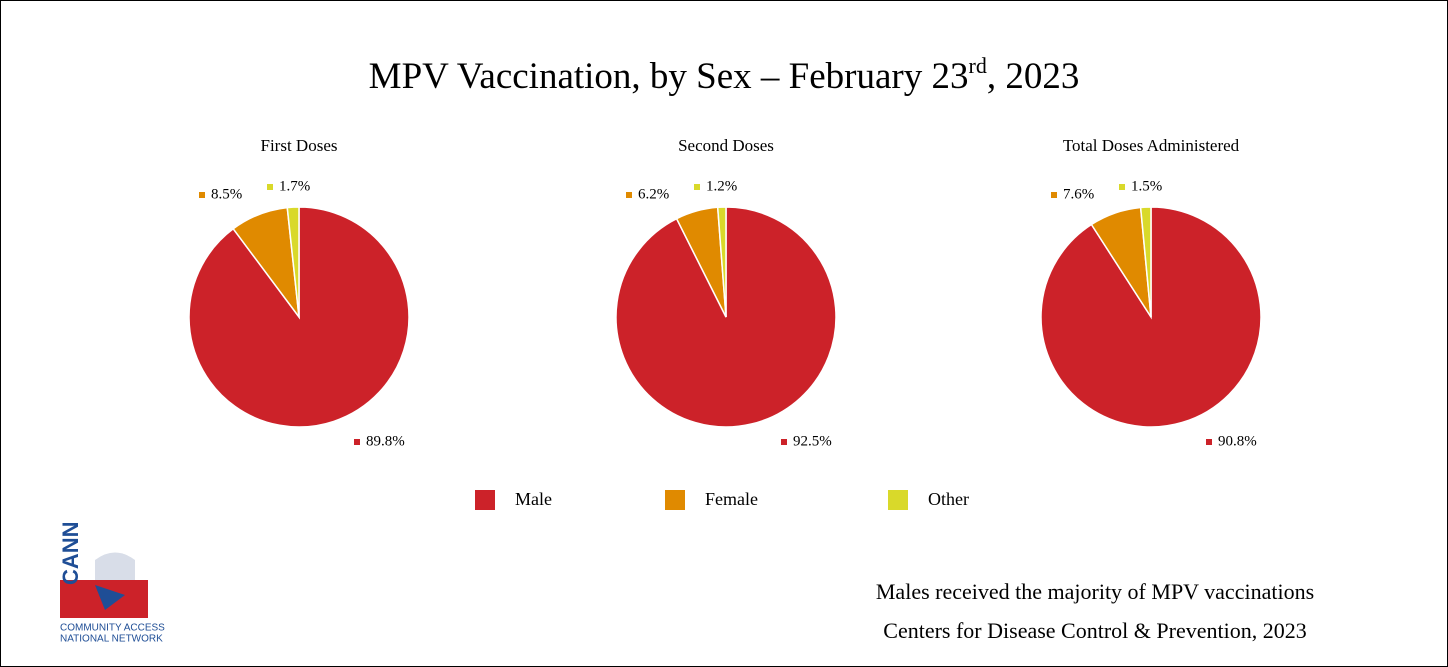  I want to click on title-main: MPV Vaccination, by Sex – February 23, so click(669, 76).